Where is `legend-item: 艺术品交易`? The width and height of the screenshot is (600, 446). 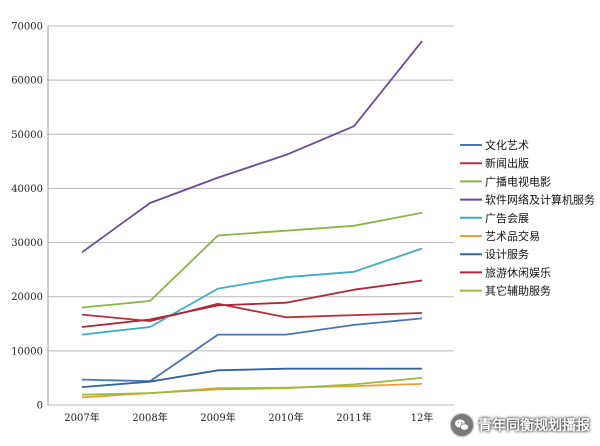
legend-item: 艺术品交易 is located at coordinates (500, 236).